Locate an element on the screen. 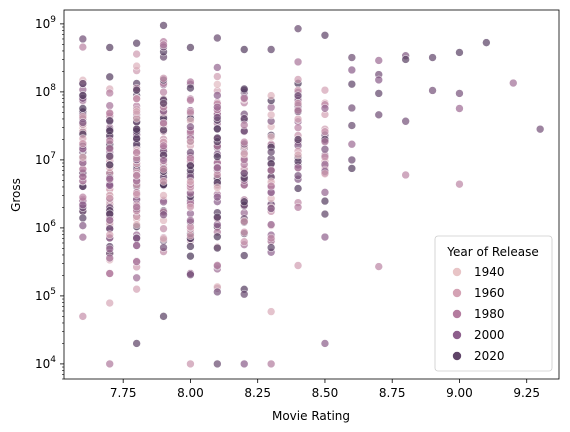 The height and width of the screenshot is (432, 570). legend-label: 2000 is located at coordinates (489, 335).